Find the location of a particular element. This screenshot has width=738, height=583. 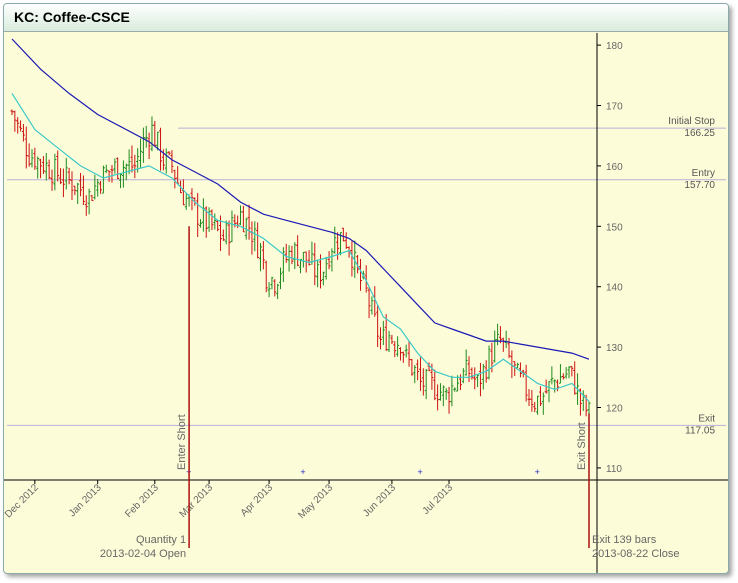

x-tick-label: Dec 2012 is located at coordinates (22, 501).